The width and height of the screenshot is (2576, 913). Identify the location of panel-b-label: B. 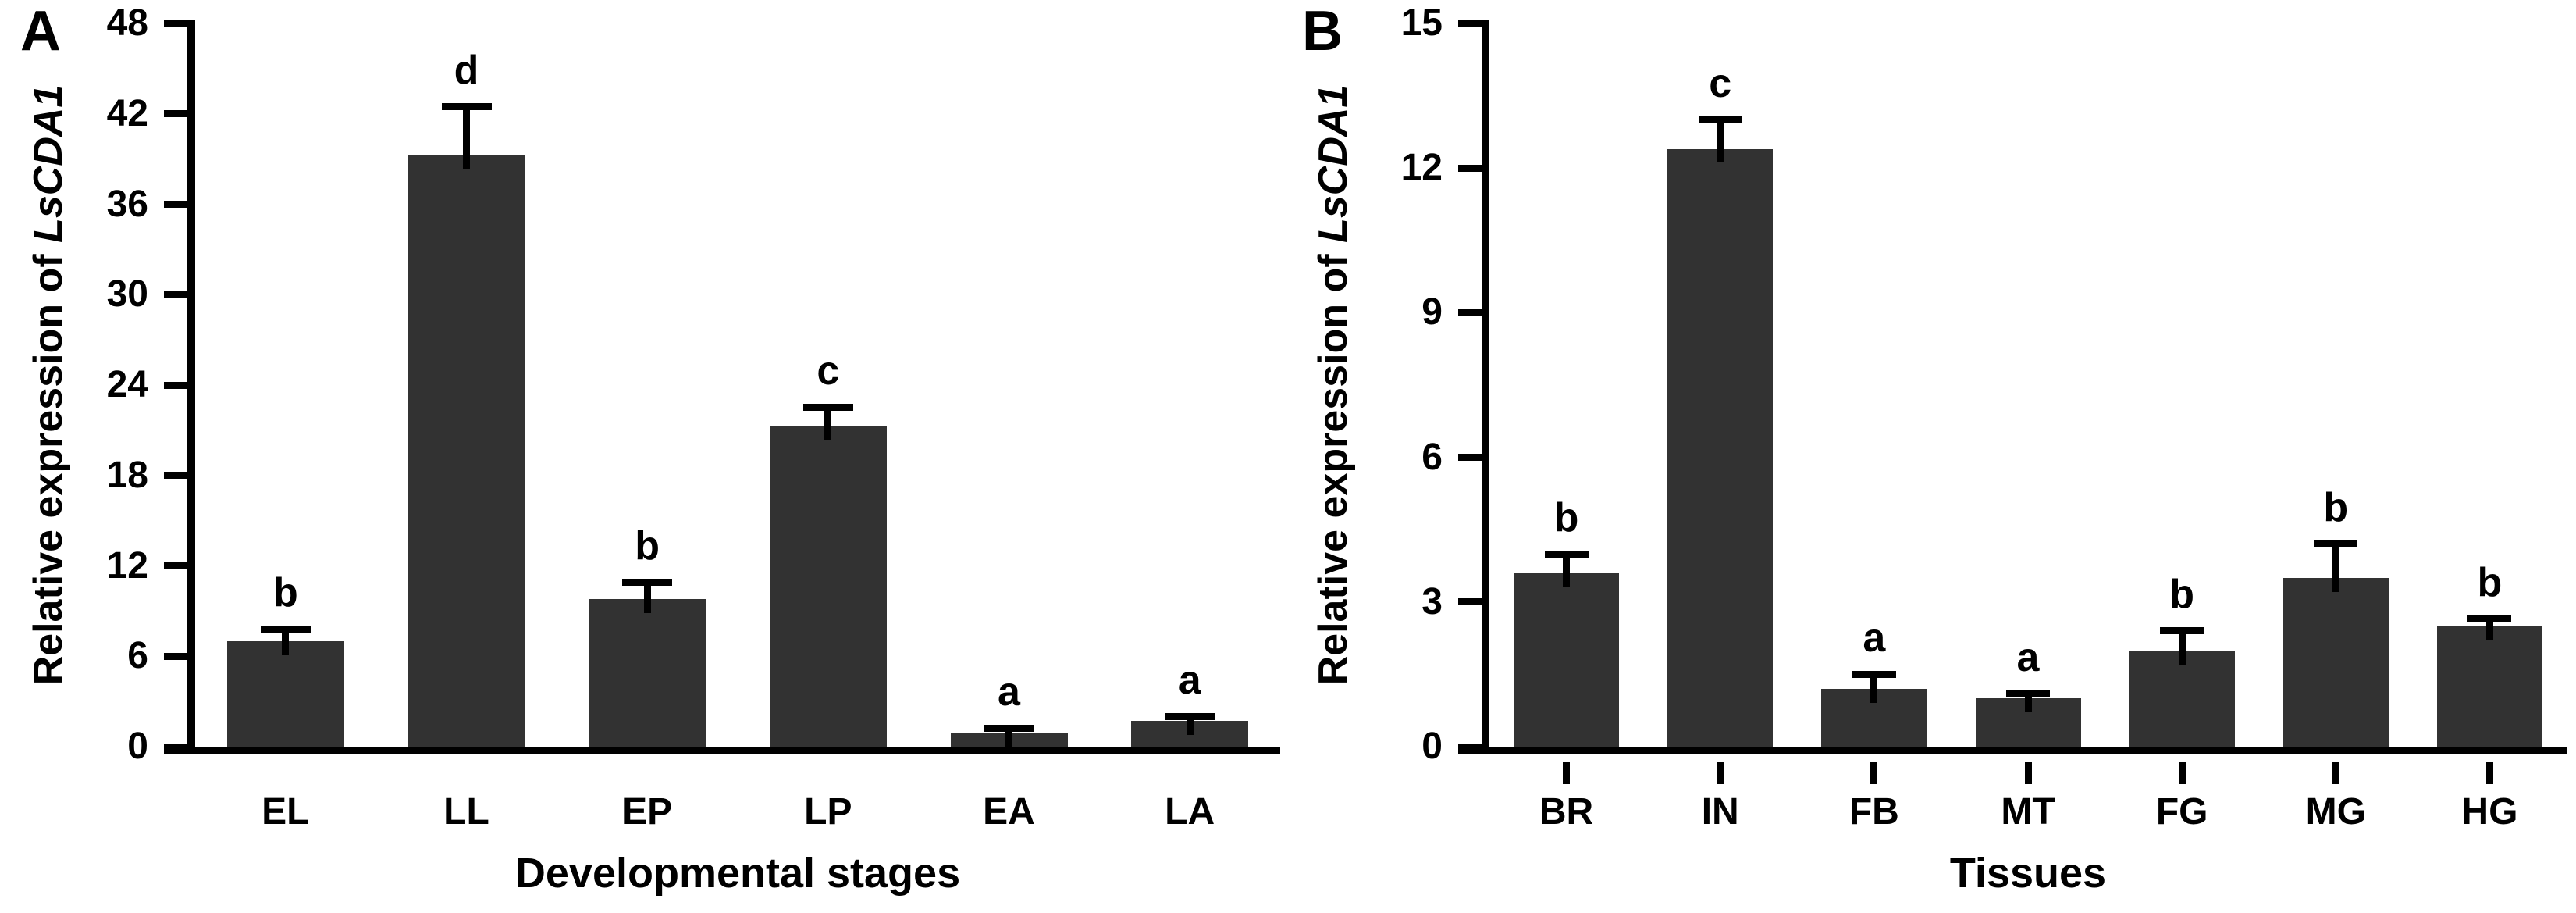
(1322, 31).